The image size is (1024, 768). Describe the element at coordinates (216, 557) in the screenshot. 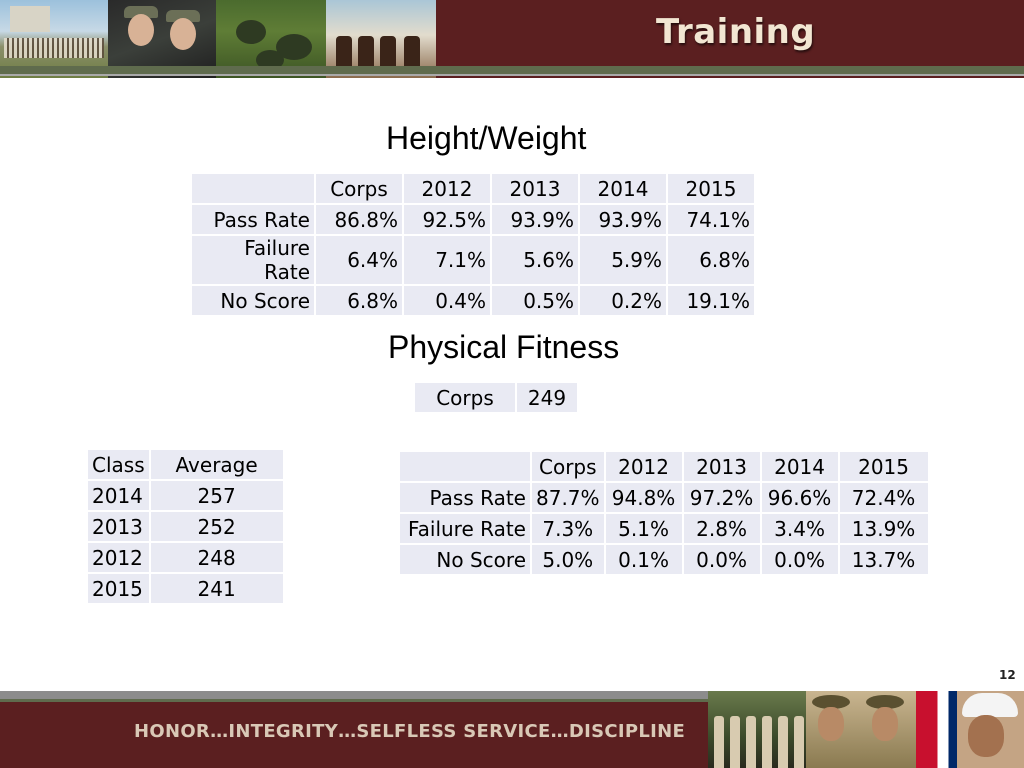

I see `table-cell: 248` at that location.